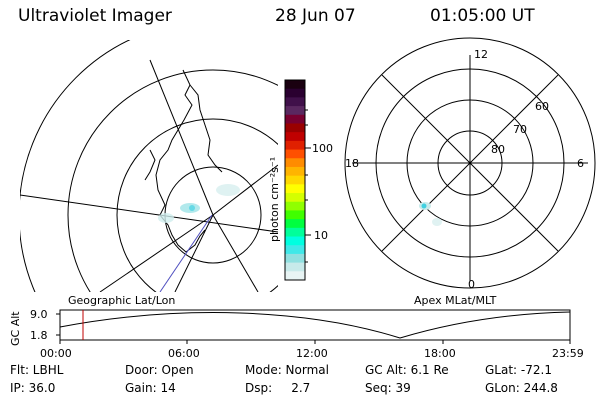 Image resolution: width=600 pixels, height=400 pixels. What do you see at coordinates (32, 388) in the screenshot?
I see `footer-ip: IP: 36.0` at bounding box center [32, 388].